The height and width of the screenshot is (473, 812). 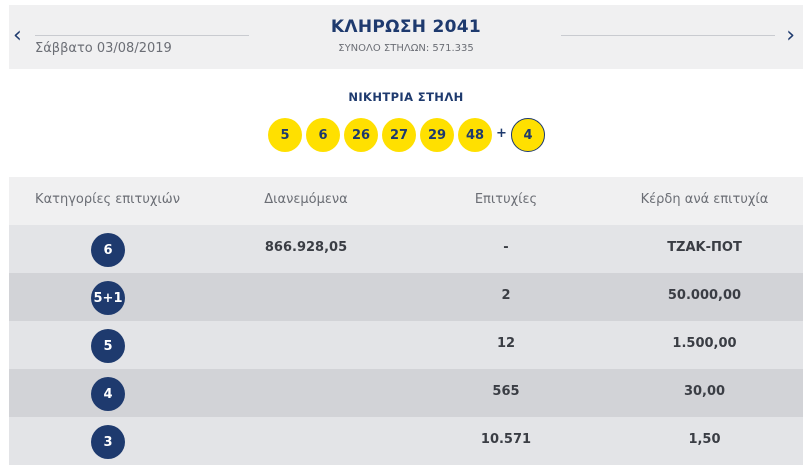 I want to click on winners-value: 10.571, so click(x=506, y=439).